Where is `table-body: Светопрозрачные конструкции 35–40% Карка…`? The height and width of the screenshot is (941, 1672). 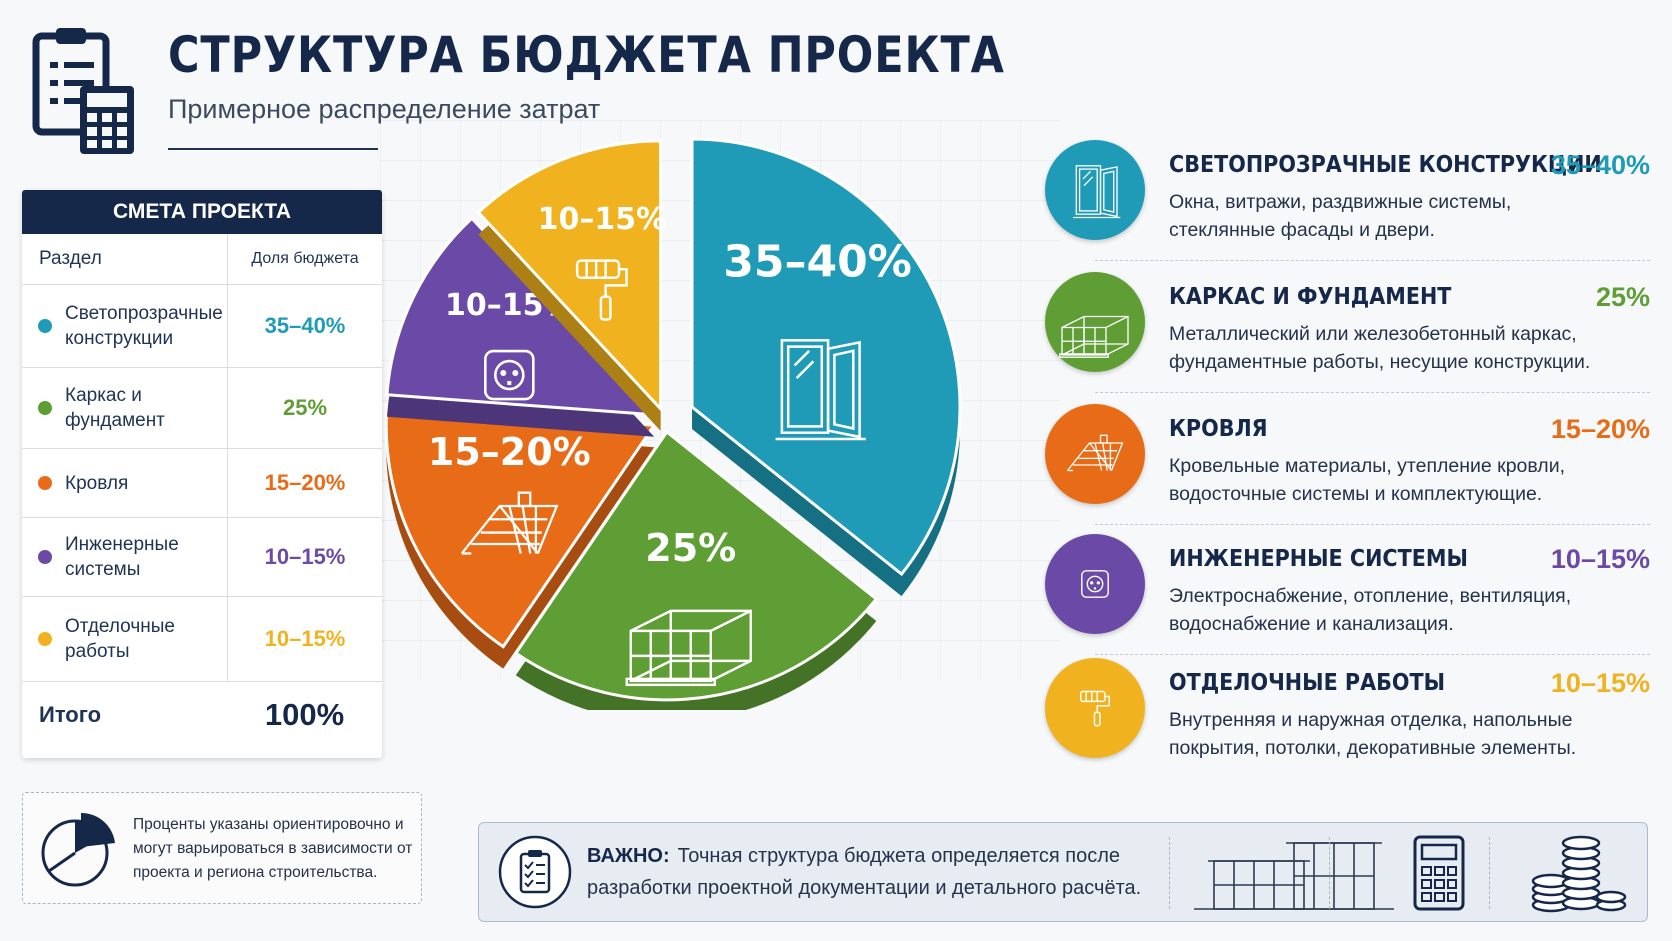 table-body: Светопрозрачные конструкции 35–40% Карка… is located at coordinates (202, 483).